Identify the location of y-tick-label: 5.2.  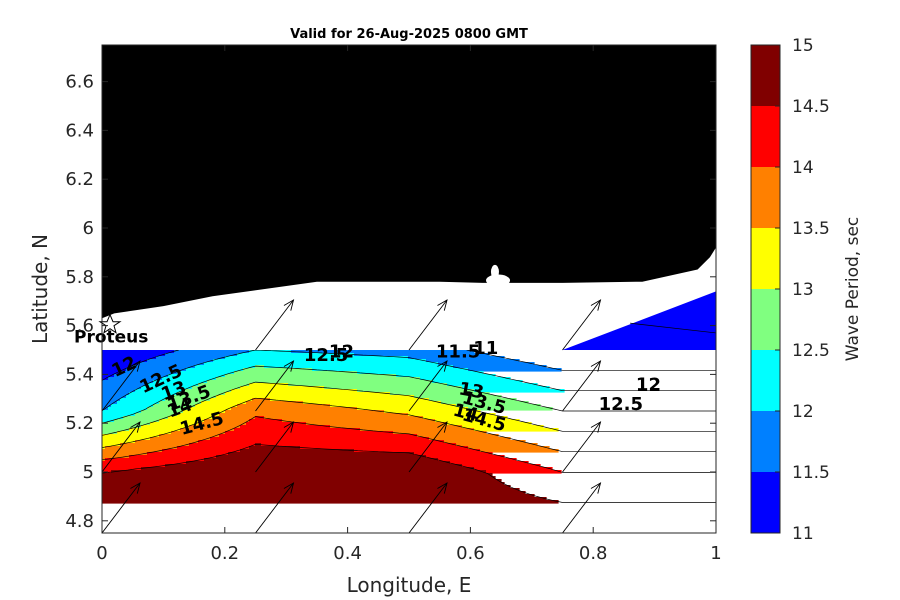
(79, 423).